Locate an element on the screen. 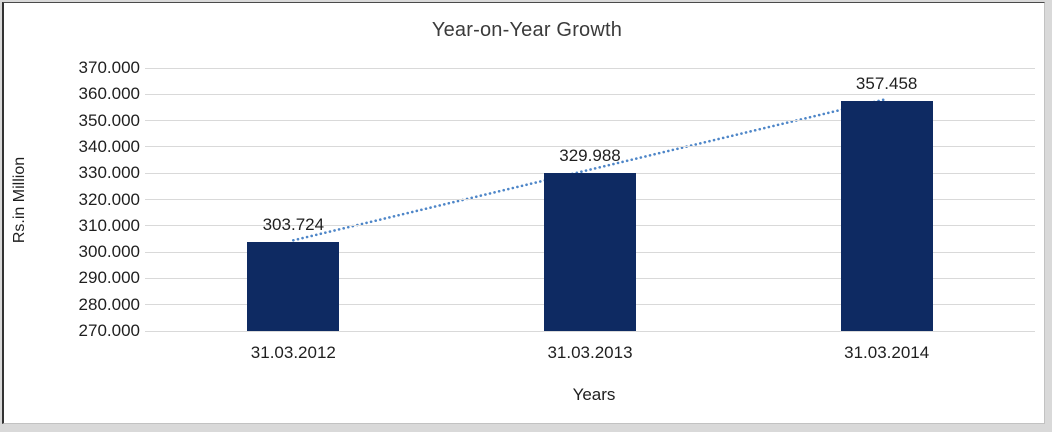 The image size is (1052, 432). y-tick-label: 300.000 is located at coordinates (109, 252).